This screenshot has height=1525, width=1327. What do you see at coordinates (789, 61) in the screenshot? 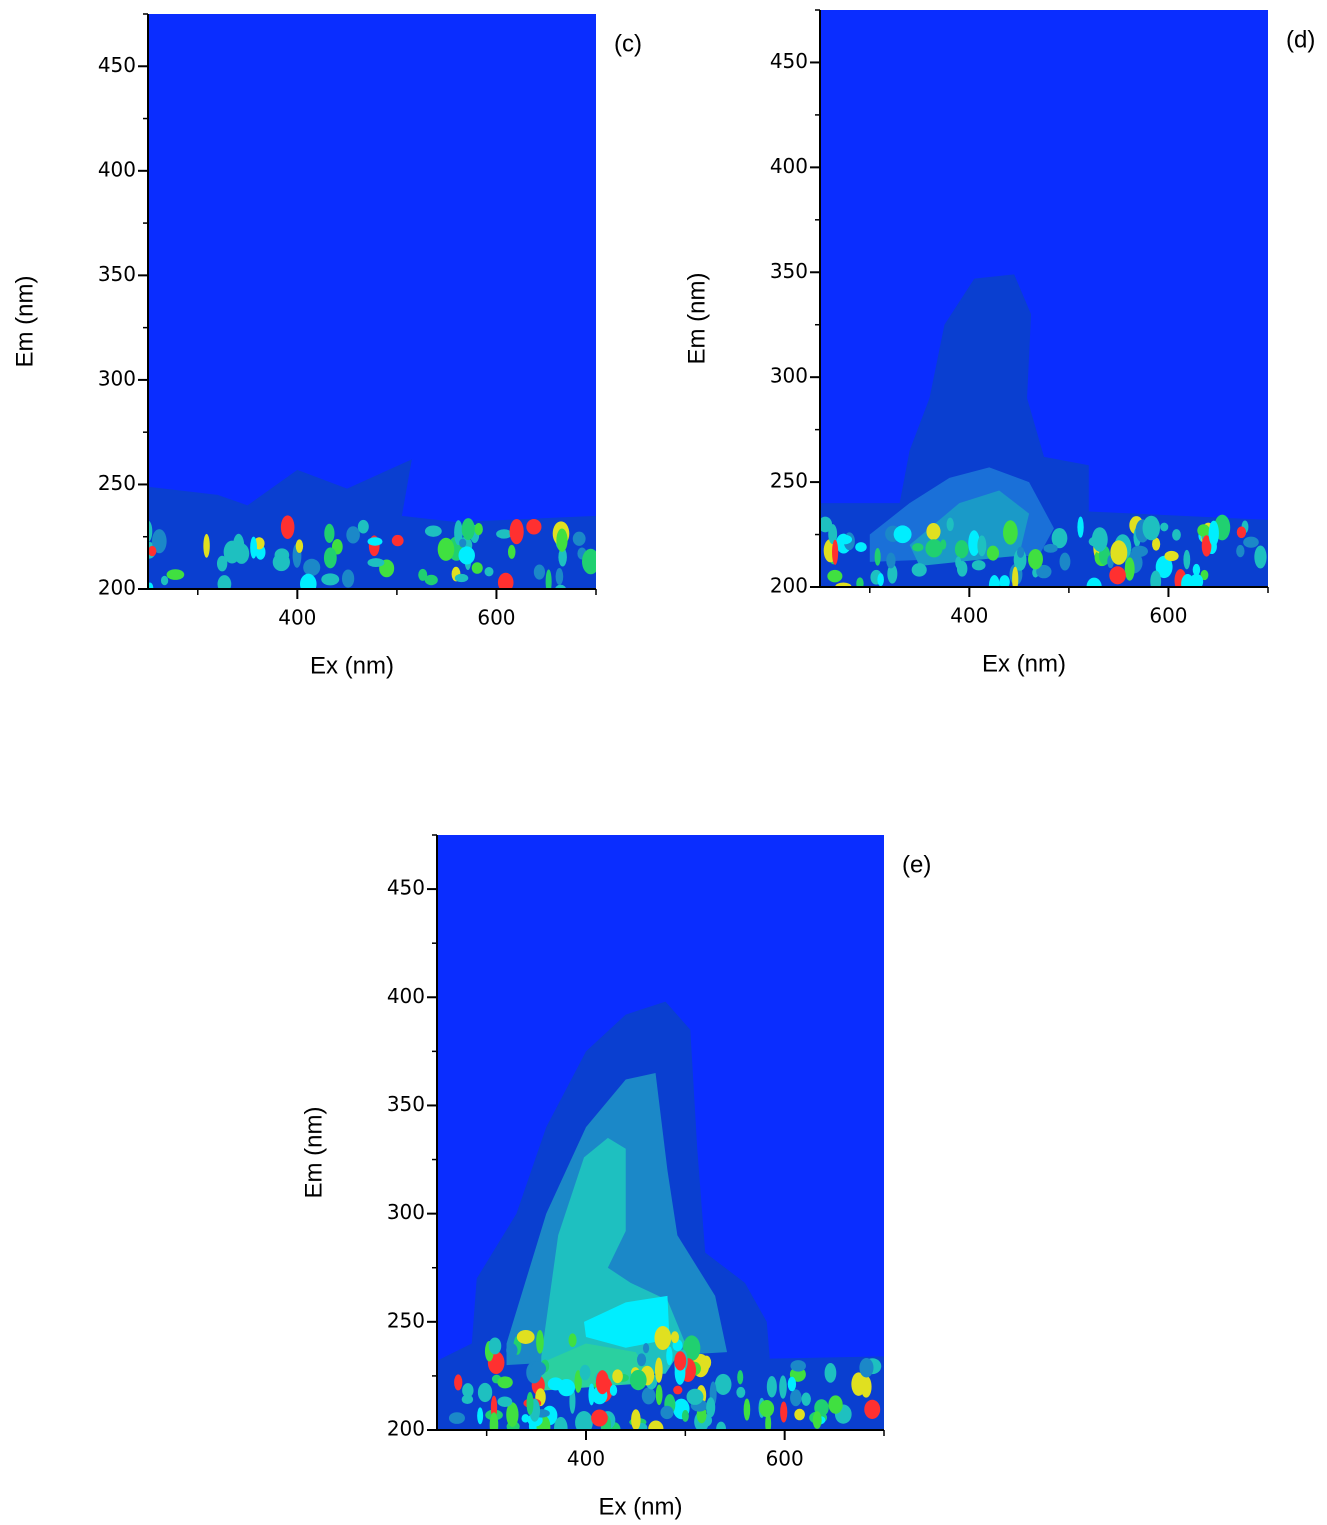
I see `y-tick-label: 450` at bounding box center [789, 61].